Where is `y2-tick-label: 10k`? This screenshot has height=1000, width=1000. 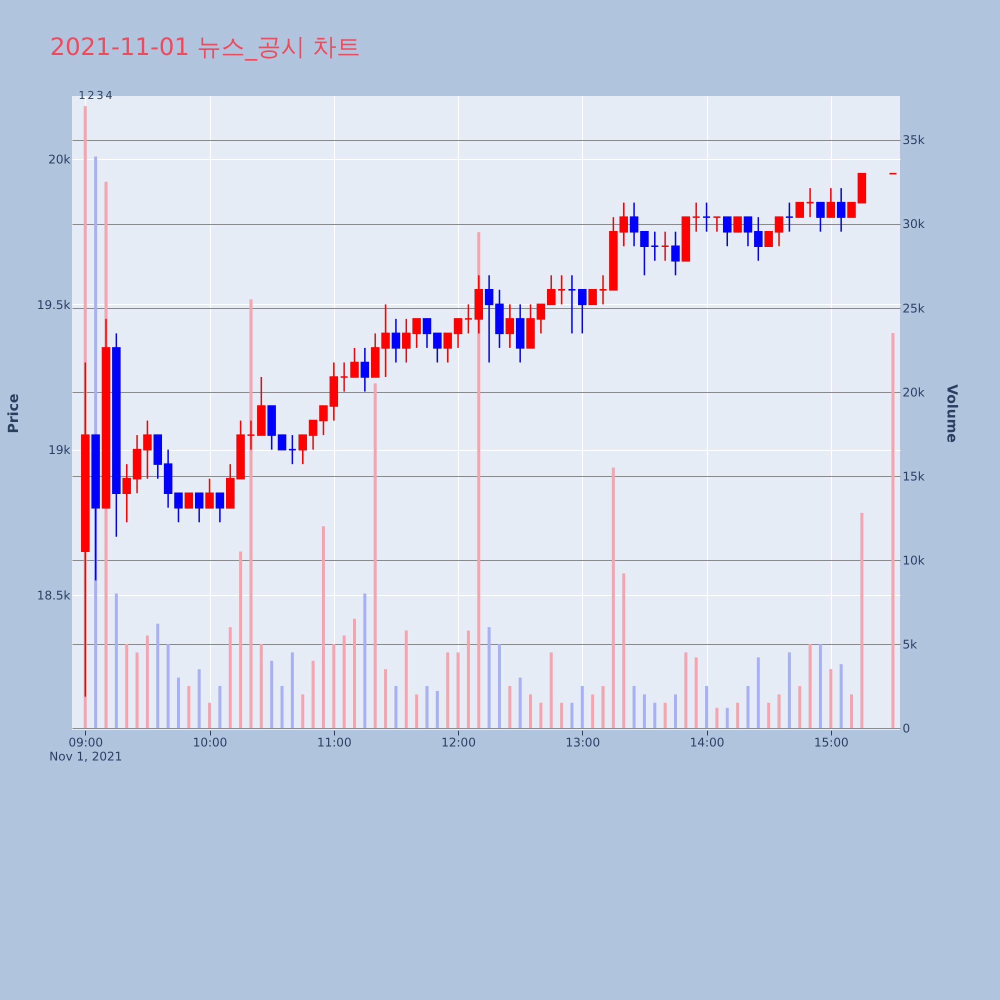 y2-tick-label: 10k is located at coordinates (913, 560).